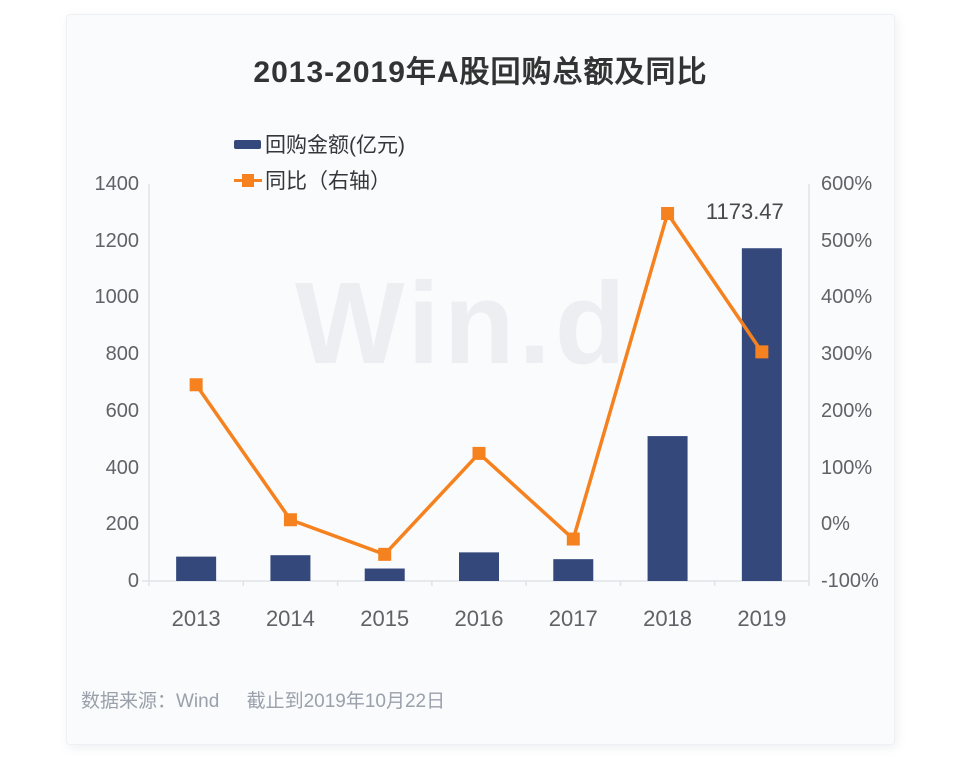 The width and height of the screenshot is (969, 761). Describe the element at coordinates (847, 184) in the screenshot. I see `right-axis-label-600%: 600%` at that location.